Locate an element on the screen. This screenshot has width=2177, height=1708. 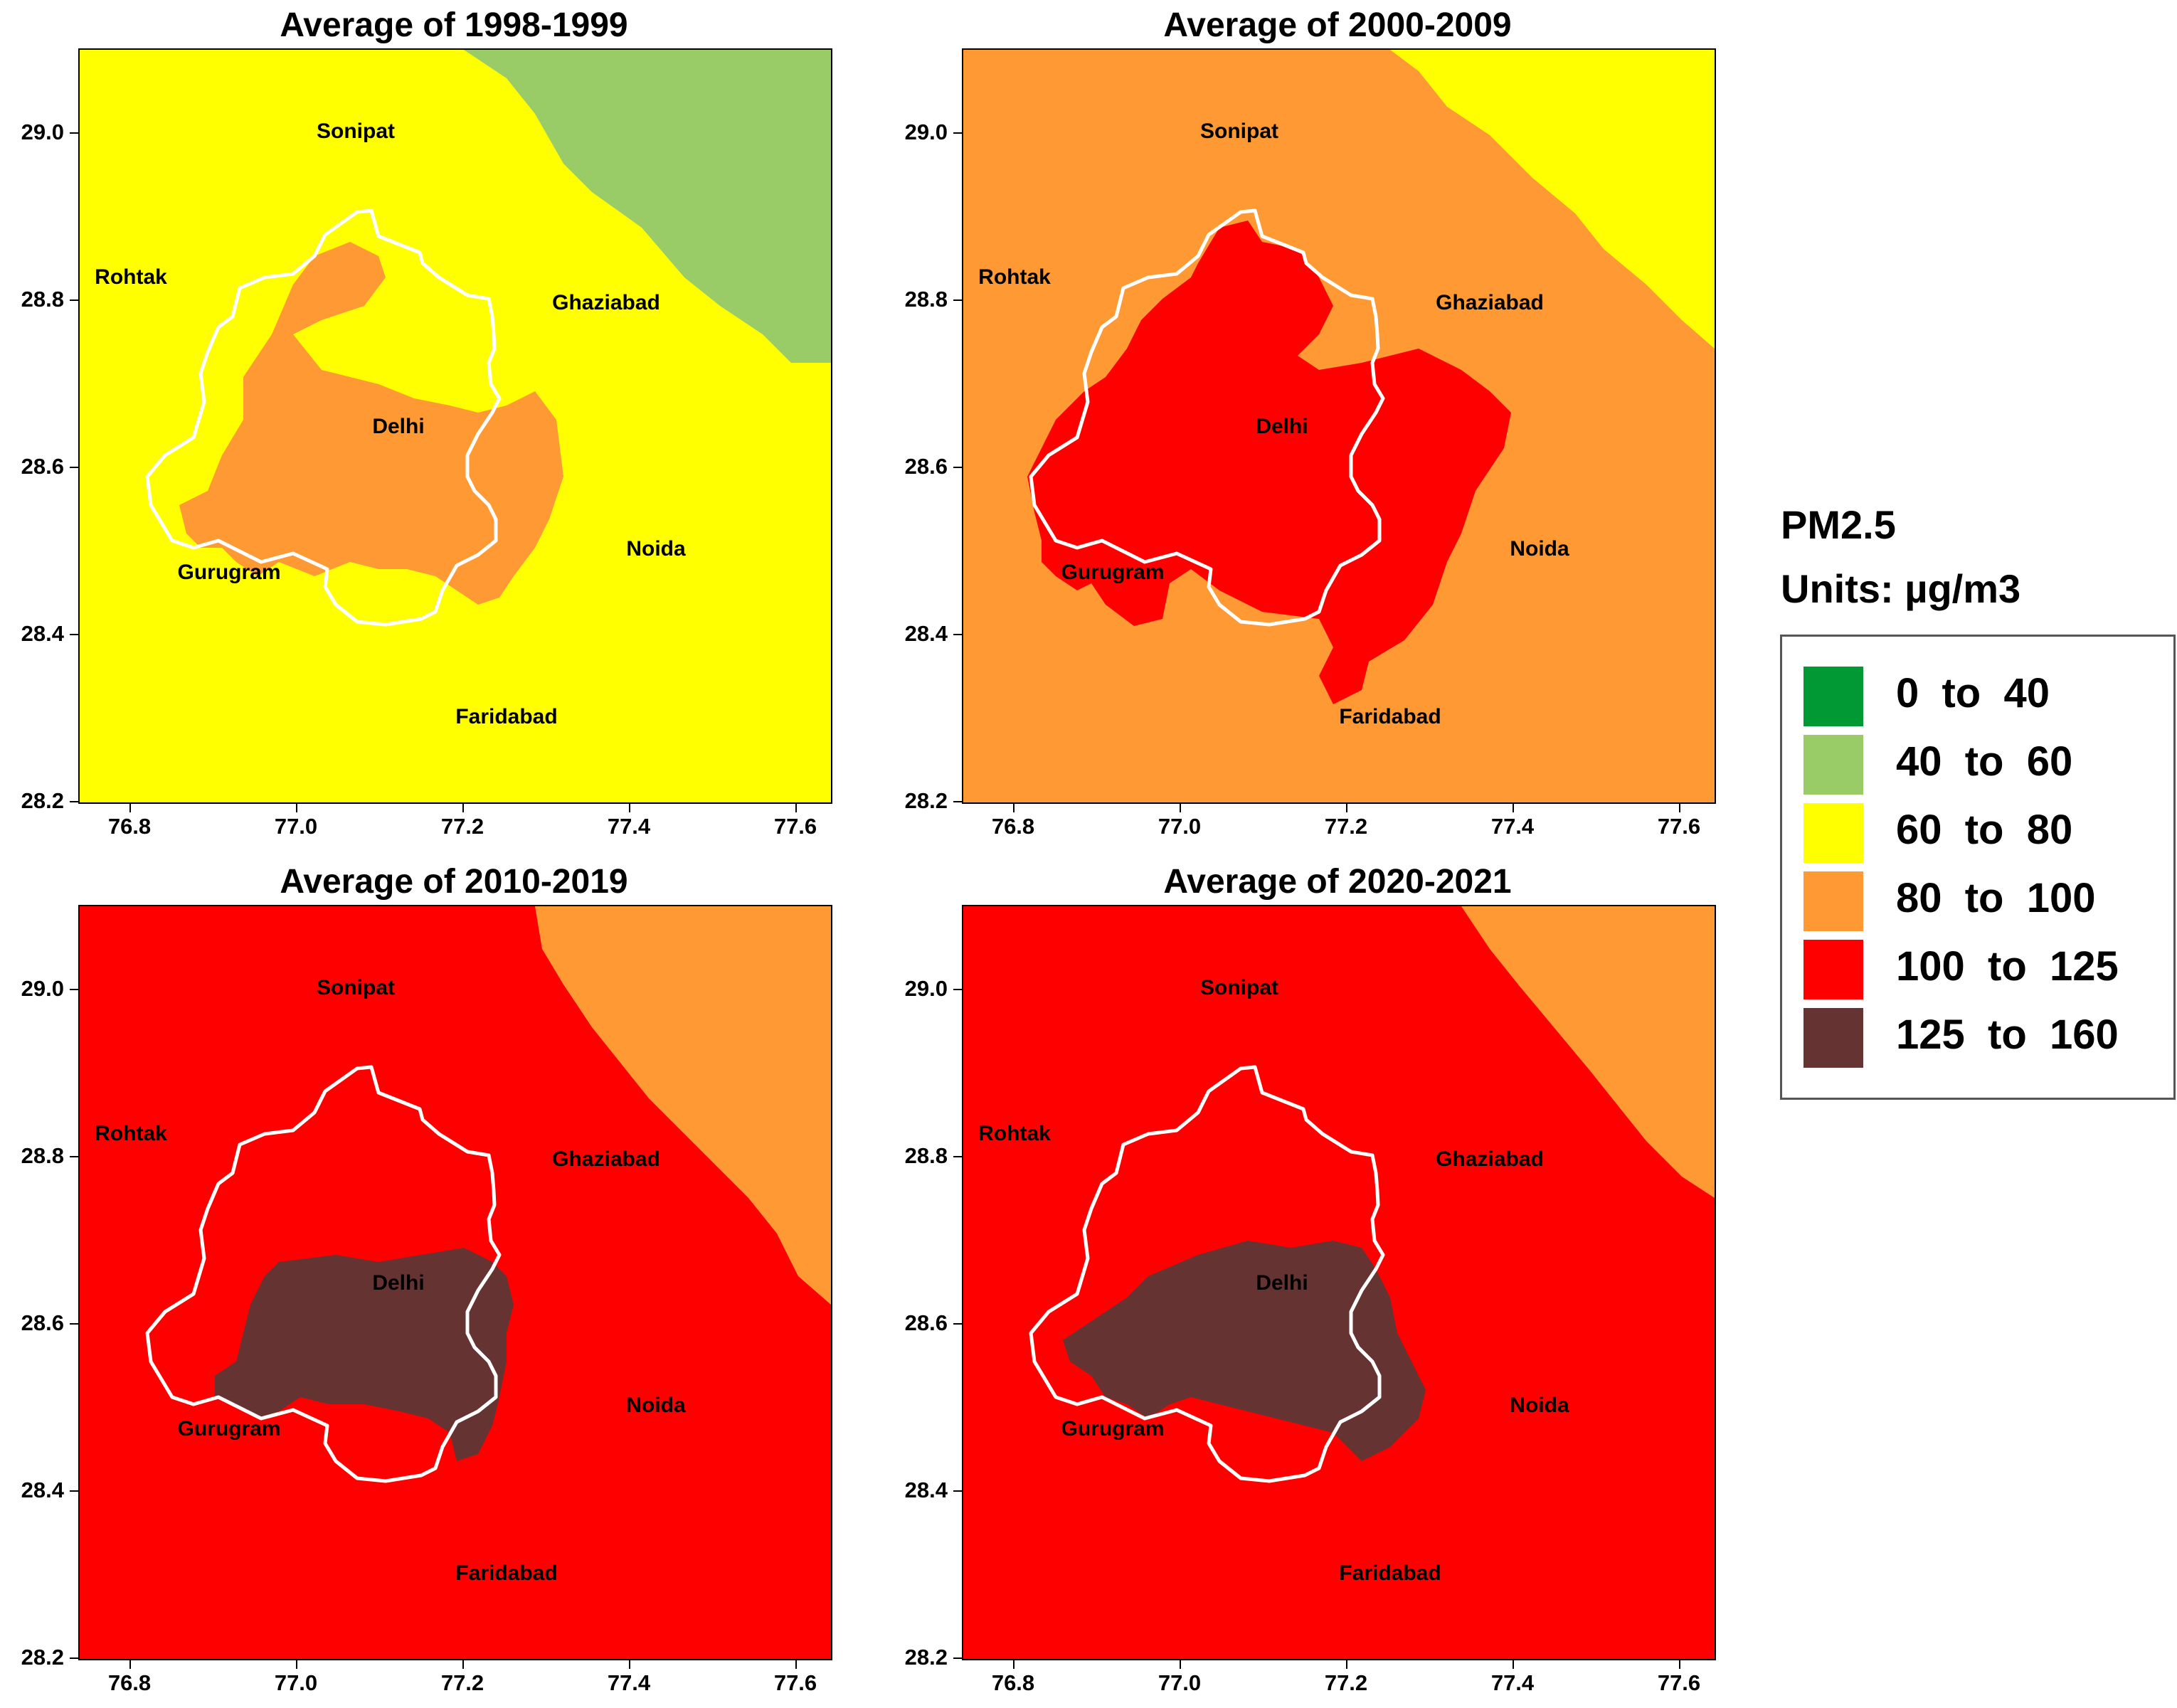
legend-label: 40 to 60 is located at coordinates (1984, 761).